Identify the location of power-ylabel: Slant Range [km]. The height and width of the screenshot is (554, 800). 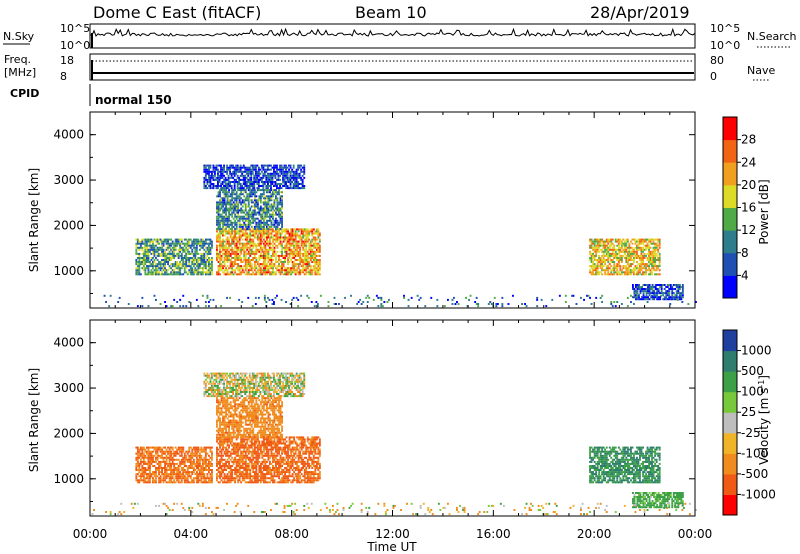
(34, 220).